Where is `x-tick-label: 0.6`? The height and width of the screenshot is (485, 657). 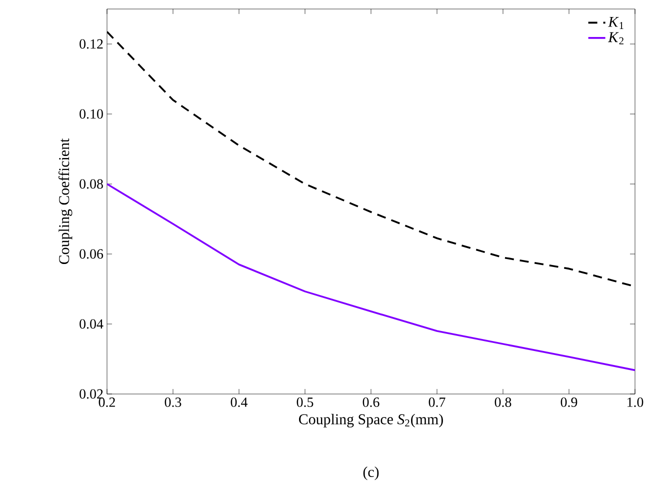
x-tick-label: 0.6 is located at coordinates (371, 402).